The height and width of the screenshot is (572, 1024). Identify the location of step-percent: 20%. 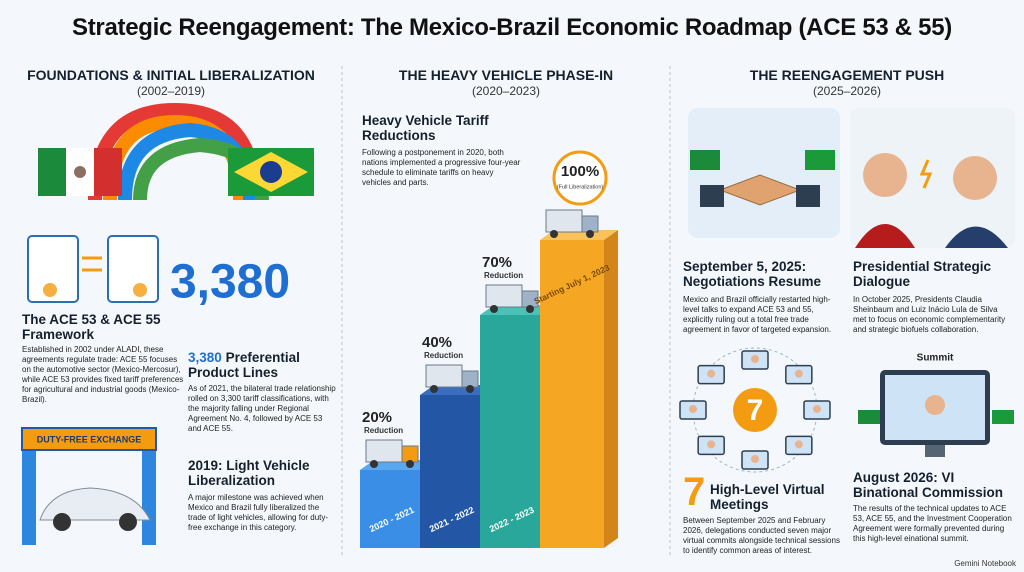
(377, 417).